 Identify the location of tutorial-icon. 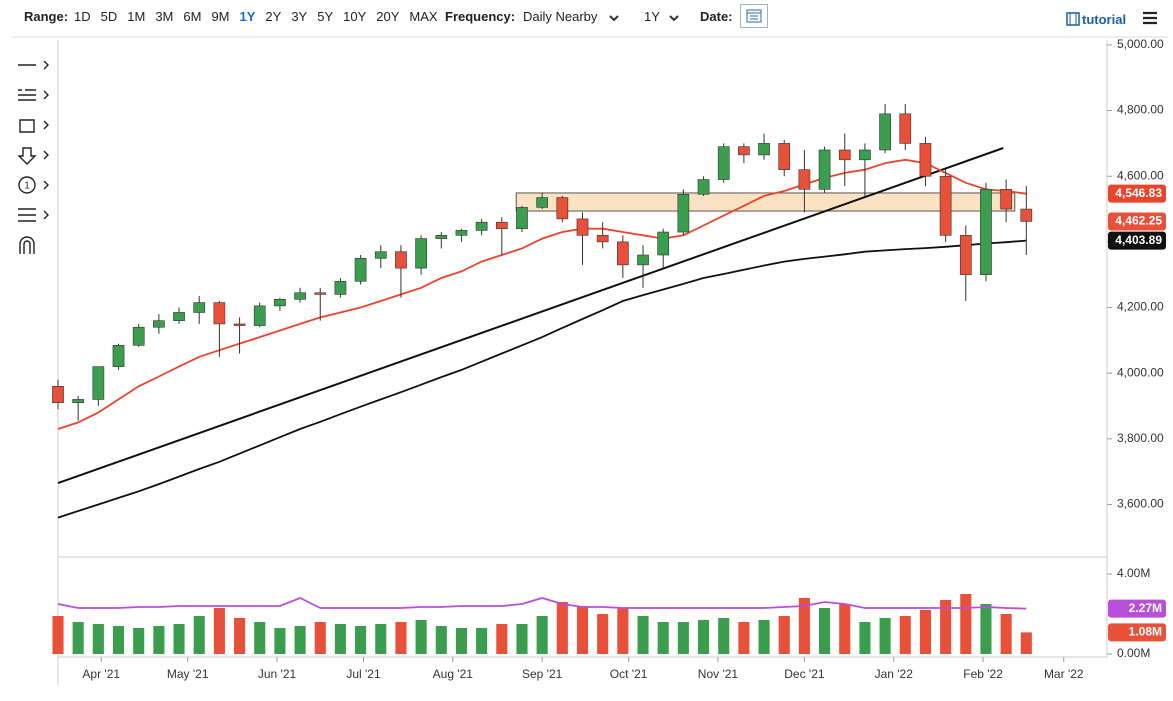
(1073, 19).